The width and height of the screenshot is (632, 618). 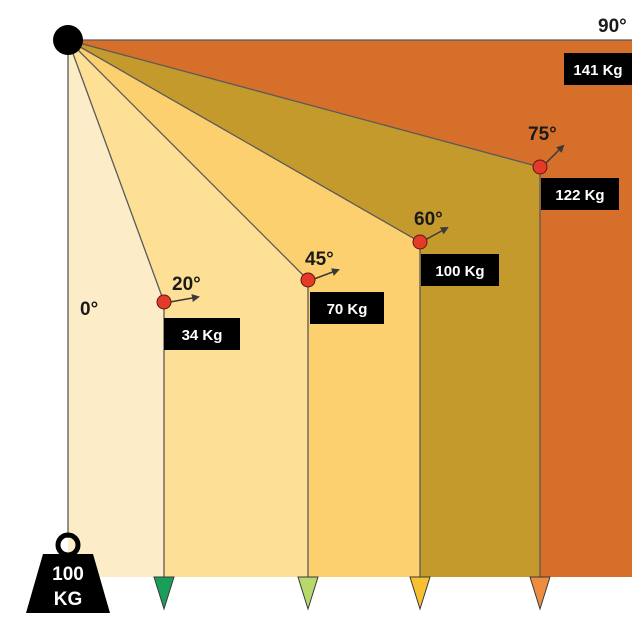 What do you see at coordinates (186, 284) in the screenshot?
I see `angle-label-20: 20°` at bounding box center [186, 284].